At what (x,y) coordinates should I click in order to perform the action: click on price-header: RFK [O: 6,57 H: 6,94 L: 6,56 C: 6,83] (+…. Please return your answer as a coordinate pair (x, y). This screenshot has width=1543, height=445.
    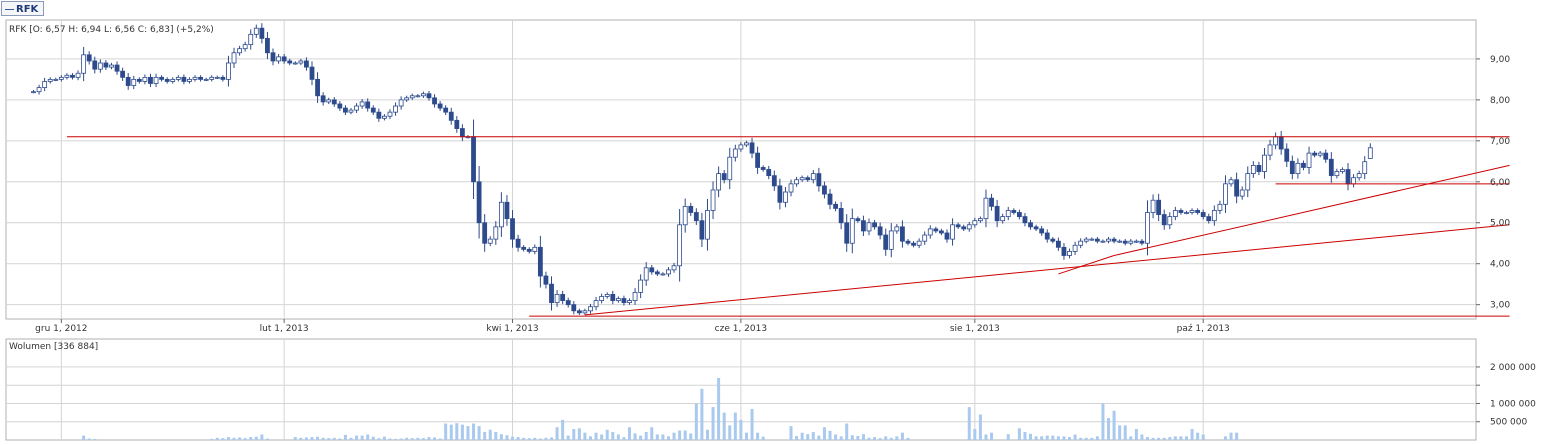
    Looking at the image, I should click on (111, 30).